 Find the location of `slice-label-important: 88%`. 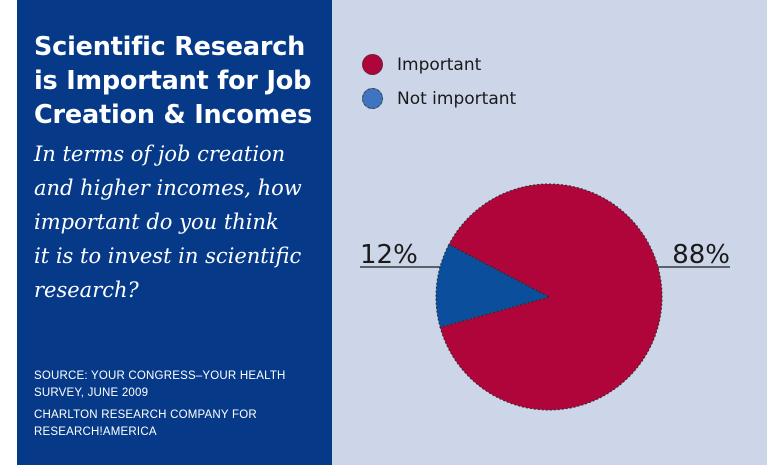

slice-label-important: 88% is located at coordinates (701, 255).